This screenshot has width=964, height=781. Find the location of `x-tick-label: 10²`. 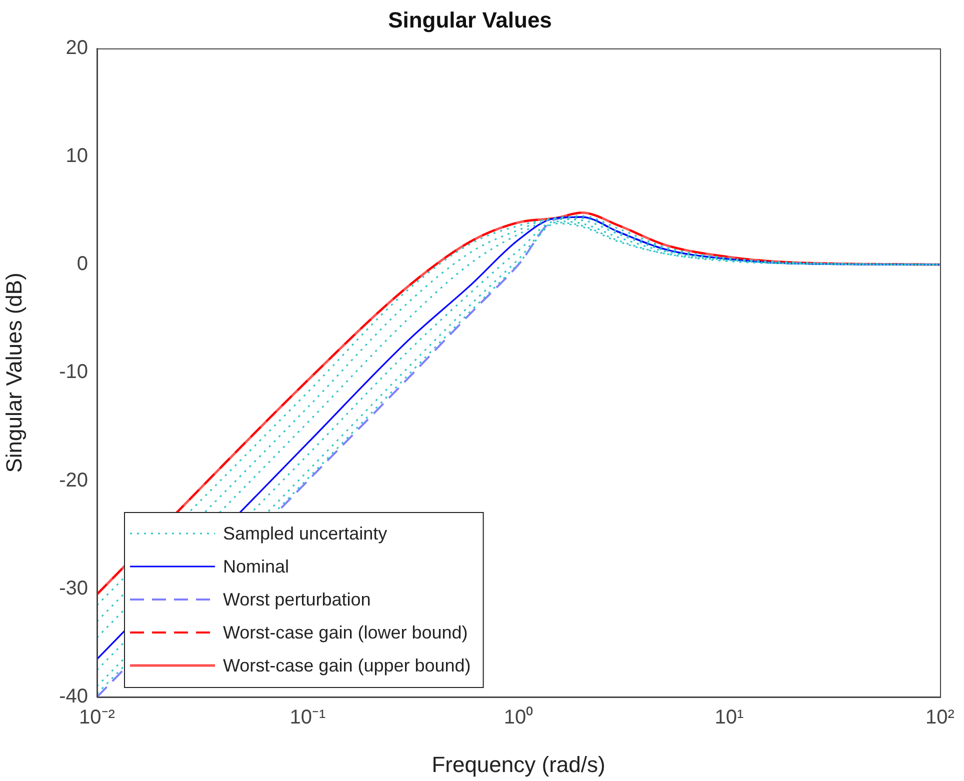

x-tick-label: 10² is located at coordinates (940, 717).